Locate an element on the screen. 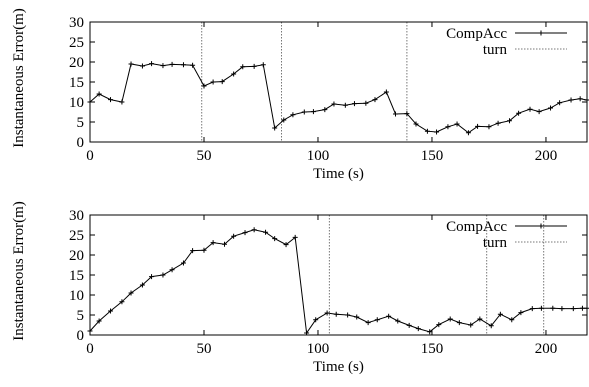 The height and width of the screenshot is (387, 589). chart-1-y-axis-label: Instantaneous Error(m) is located at coordinates (19, 78).